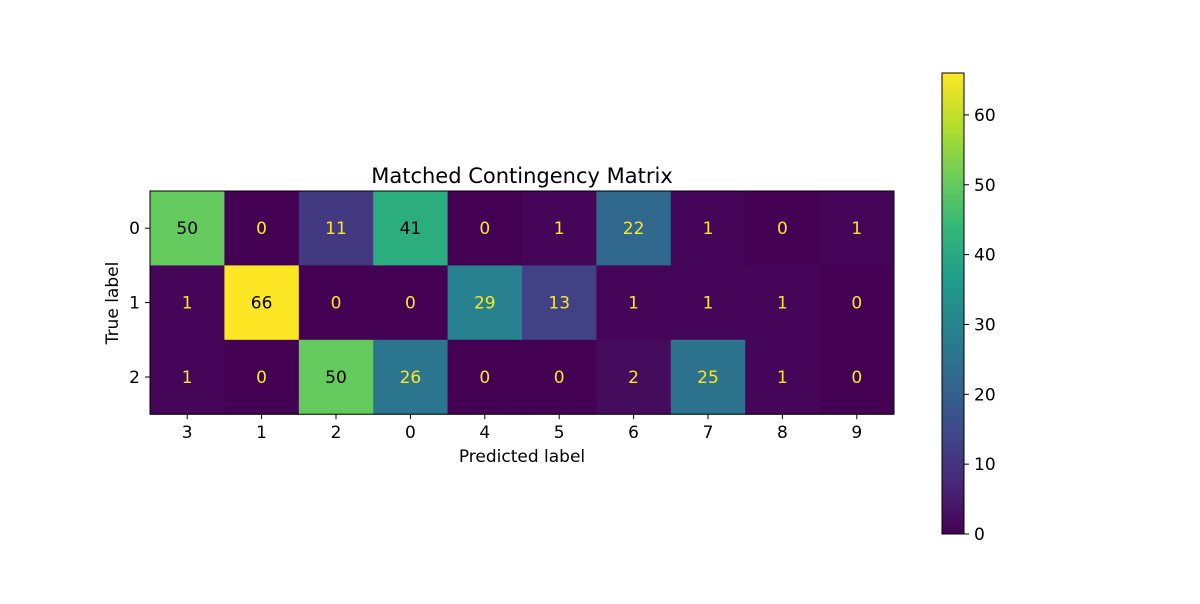  What do you see at coordinates (410, 433) in the screenshot?
I see `x-tick-label: 0` at bounding box center [410, 433].